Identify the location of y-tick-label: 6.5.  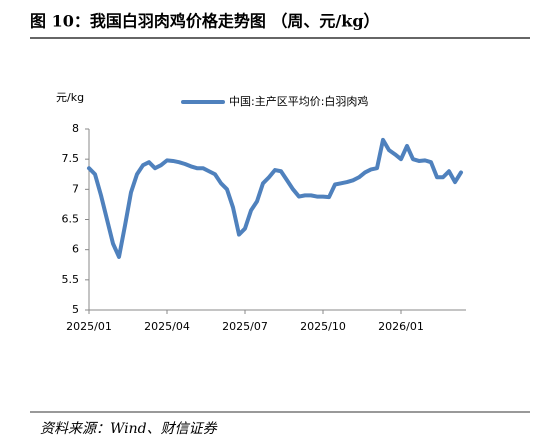
(71, 219).